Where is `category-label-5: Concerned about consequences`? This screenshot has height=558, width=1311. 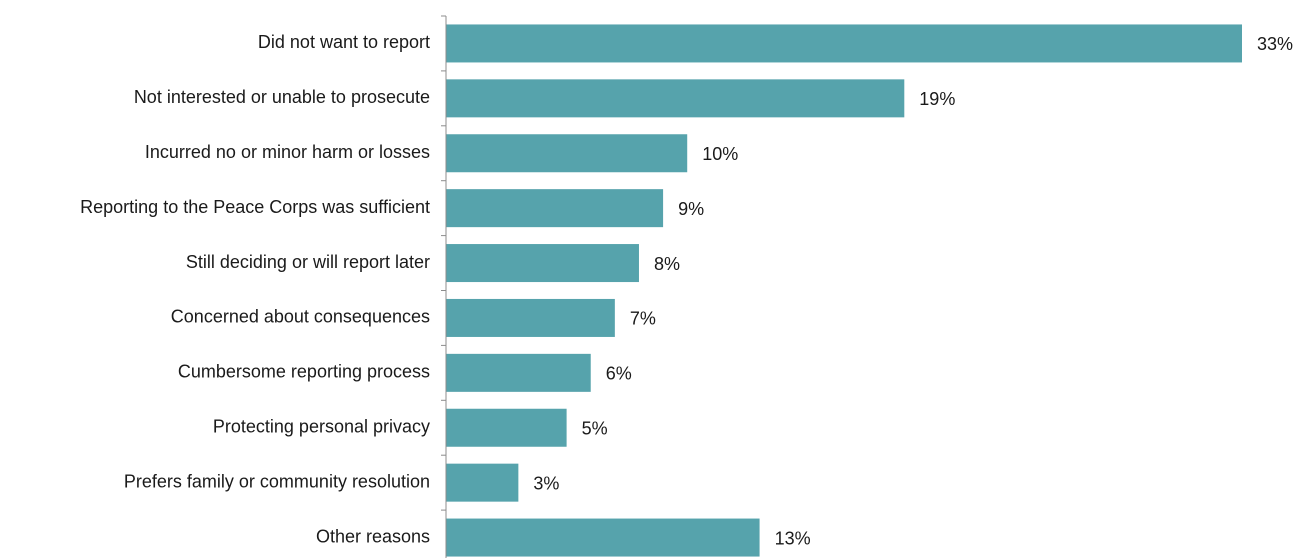 category-label-5: Concerned about consequences is located at coordinates (300, 317).